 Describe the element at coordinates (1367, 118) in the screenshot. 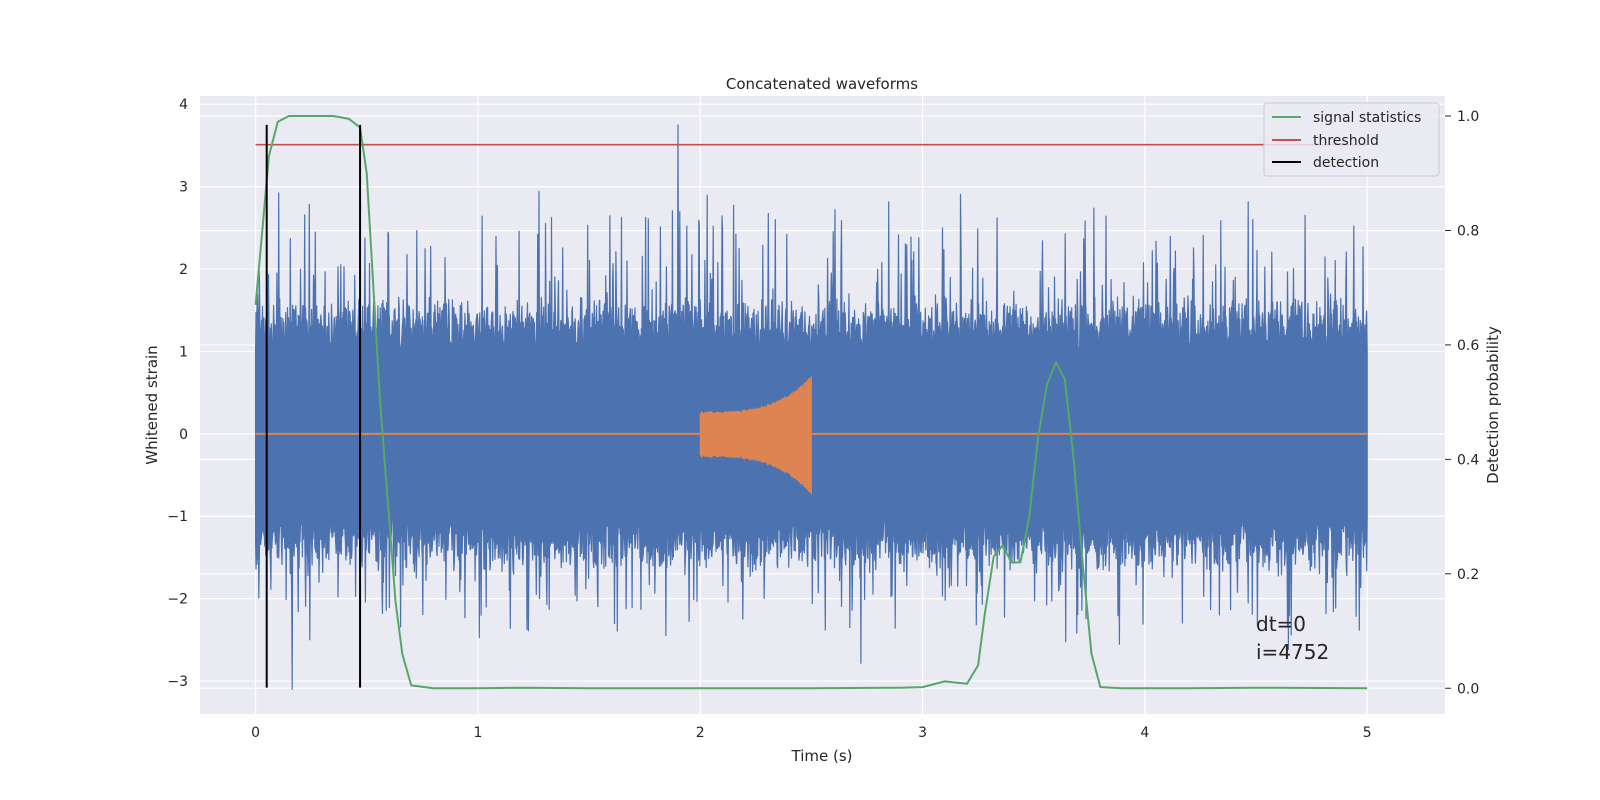

I see `legend-label-signal-statistics: signal statistics` at that location.